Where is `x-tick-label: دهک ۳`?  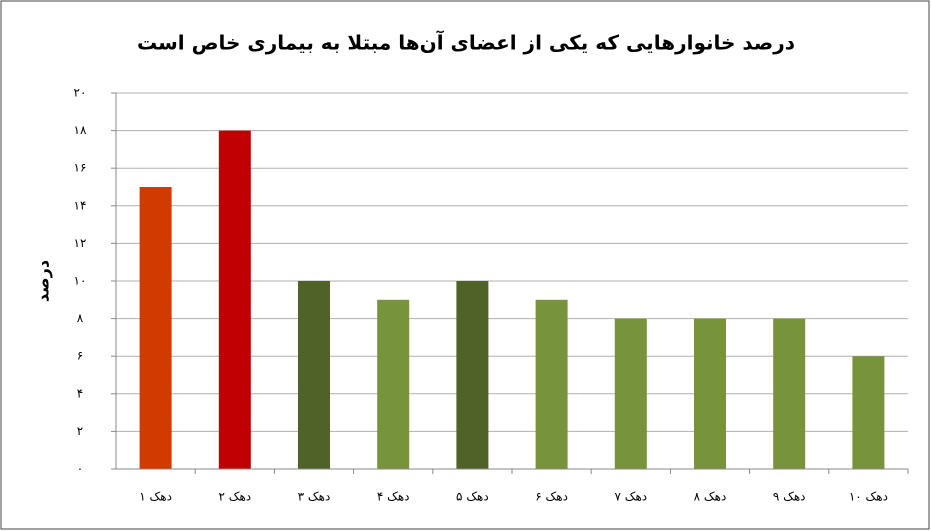
x-tick-label: دهک ۳ is located at coordinates (314, 497).